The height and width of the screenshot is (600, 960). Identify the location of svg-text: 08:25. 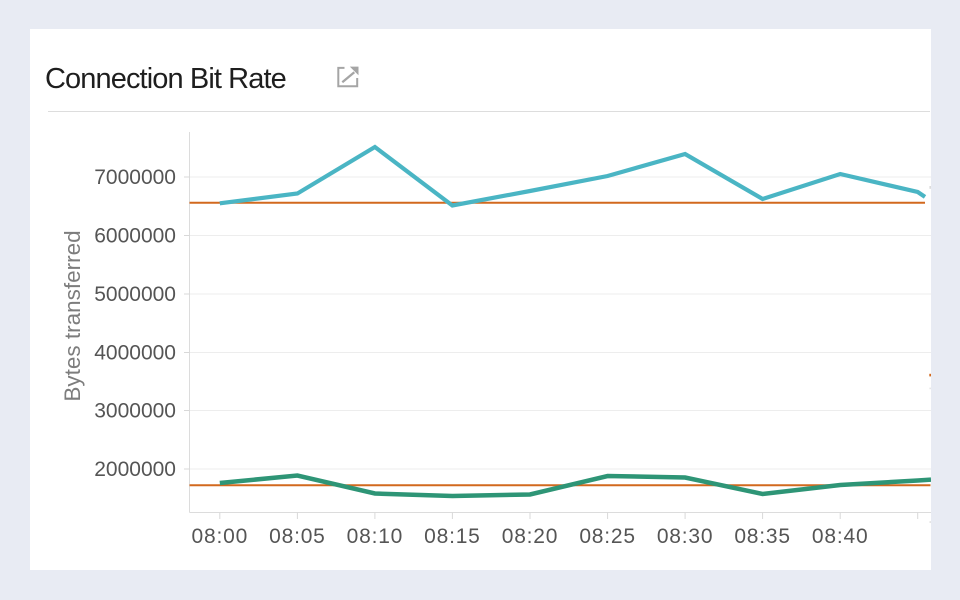
(607, 536).